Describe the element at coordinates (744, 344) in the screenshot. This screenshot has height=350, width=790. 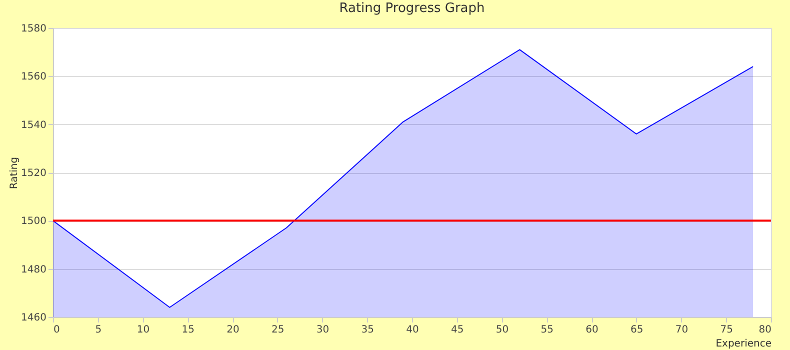
I see `x-axis-title: Experience` at that location.